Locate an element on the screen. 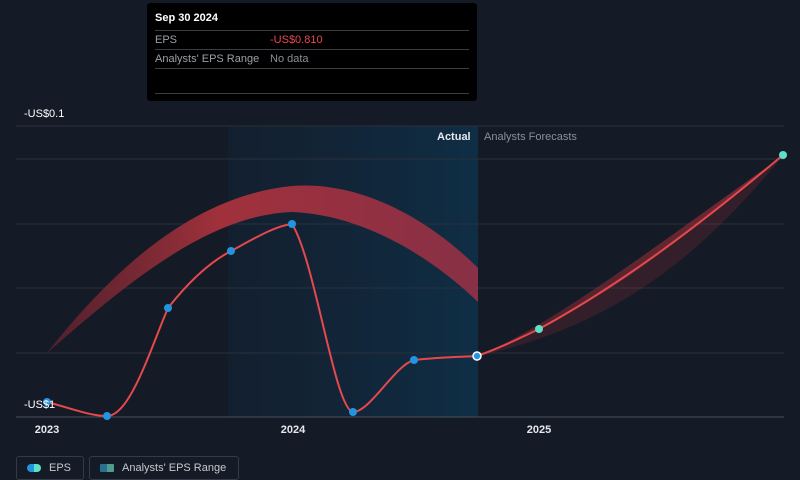  legend-item-eps: EPS is located at coordinates (50, 468).